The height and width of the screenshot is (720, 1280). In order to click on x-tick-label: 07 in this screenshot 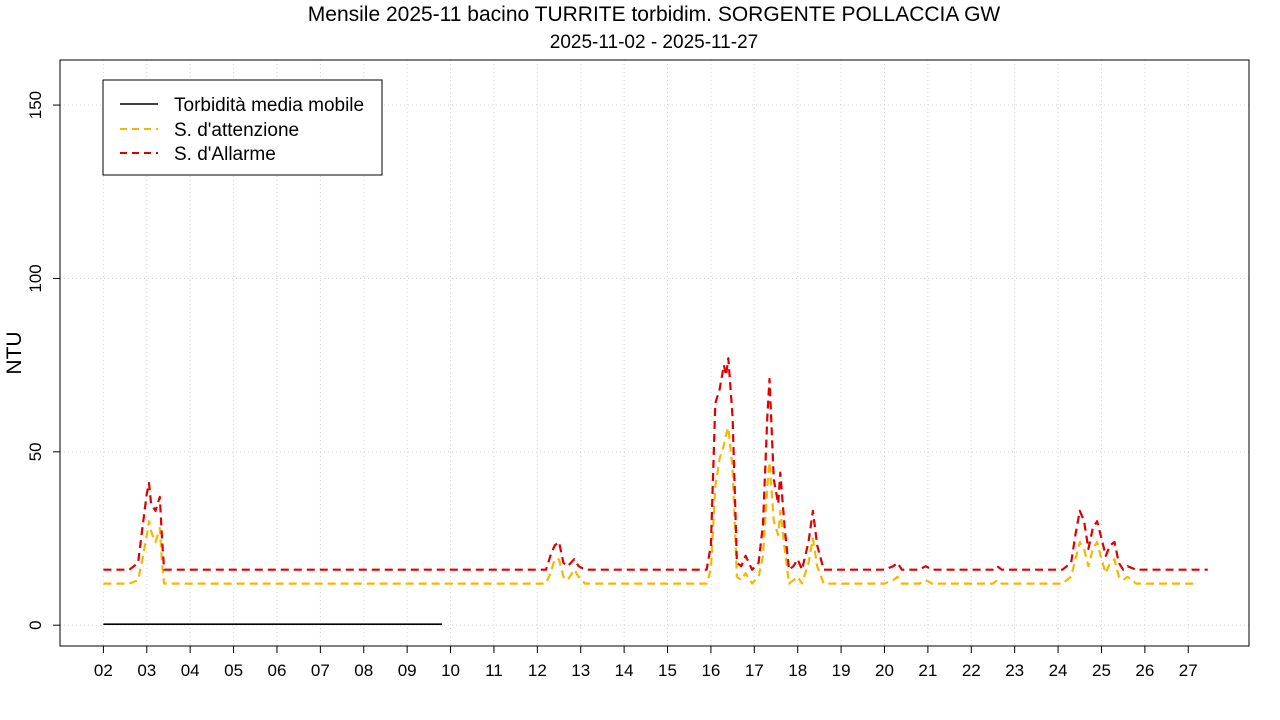, I will do `click(320, 670)`.